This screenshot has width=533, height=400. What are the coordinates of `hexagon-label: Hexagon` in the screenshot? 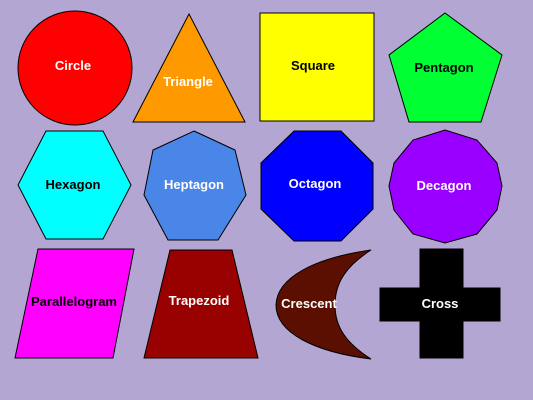 It's located at (73, 184).